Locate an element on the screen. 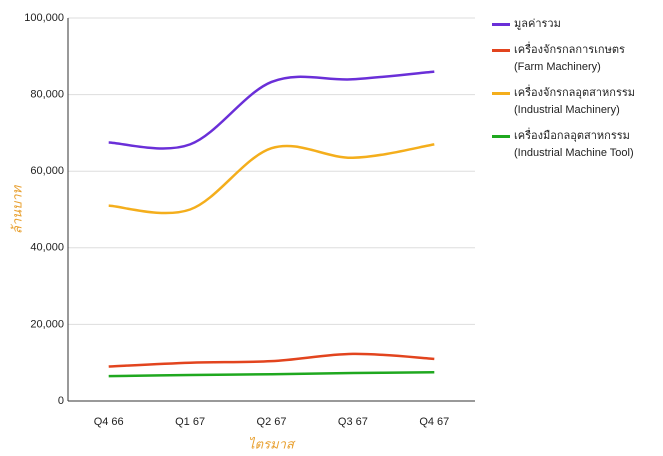 Image resolution: width=663 pixels, height=456 pixels. legend-item: มูลค่ารวม is located at coordinates (574, 24).